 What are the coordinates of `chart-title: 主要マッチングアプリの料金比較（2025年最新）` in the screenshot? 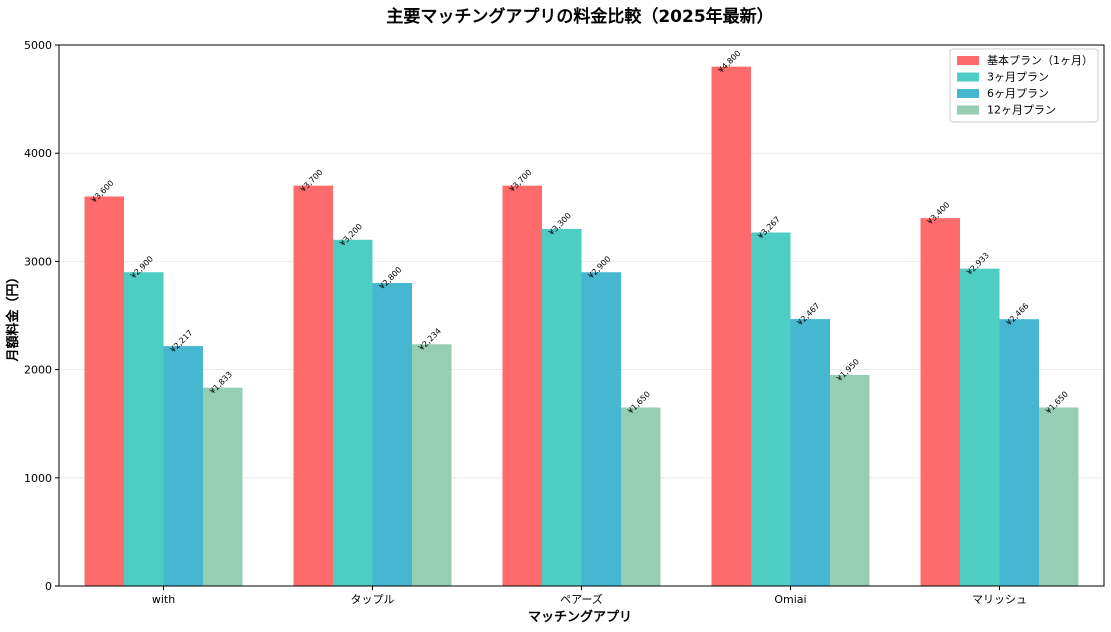 It's located at (579, 16).